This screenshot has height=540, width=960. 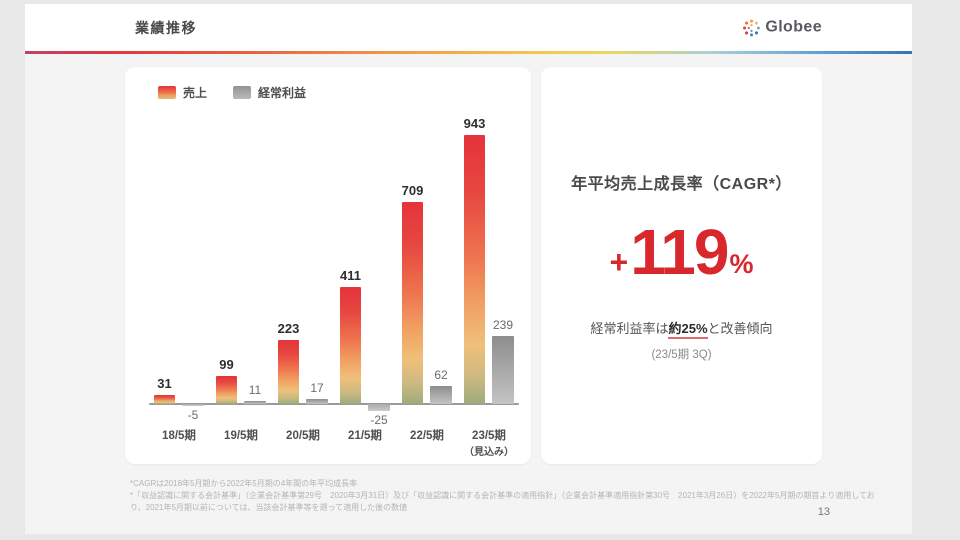 What do you see at coordinates (350, 275) in the screenshot?
I see `sales-value-label: 411` at bounding box center [350, 275].